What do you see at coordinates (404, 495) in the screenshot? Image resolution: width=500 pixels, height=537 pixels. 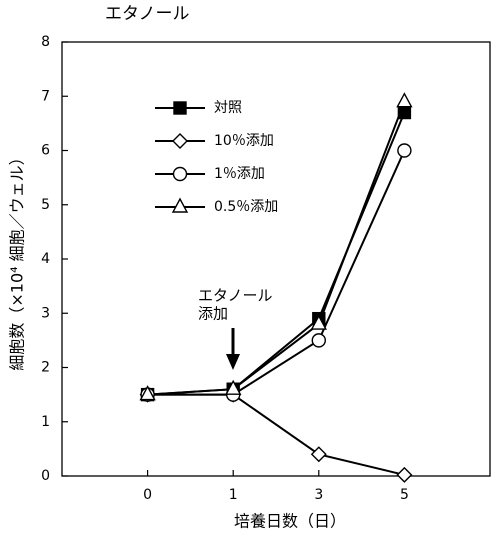 I see `x-tick-label: 5` at bounding box center [404, 495].